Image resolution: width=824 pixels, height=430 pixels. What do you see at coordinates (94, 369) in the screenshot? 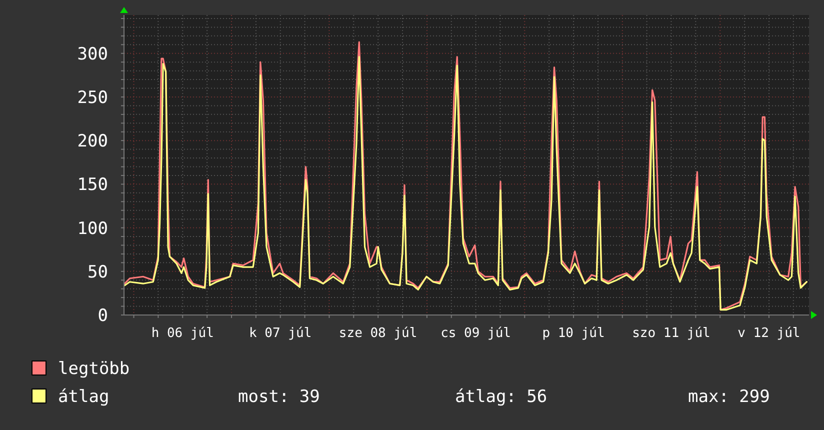
I see `legend-label: legtöbb` at bounding box center [94, 369].